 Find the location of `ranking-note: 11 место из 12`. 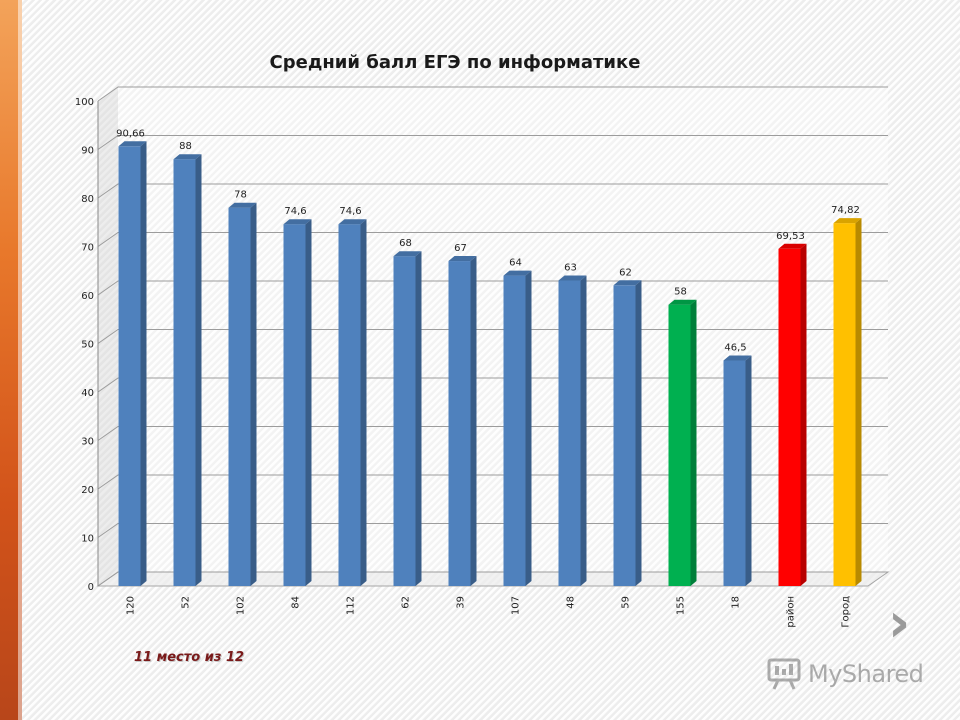

ranking-note: 11 место из 12 is located at coordinates (189, 657).